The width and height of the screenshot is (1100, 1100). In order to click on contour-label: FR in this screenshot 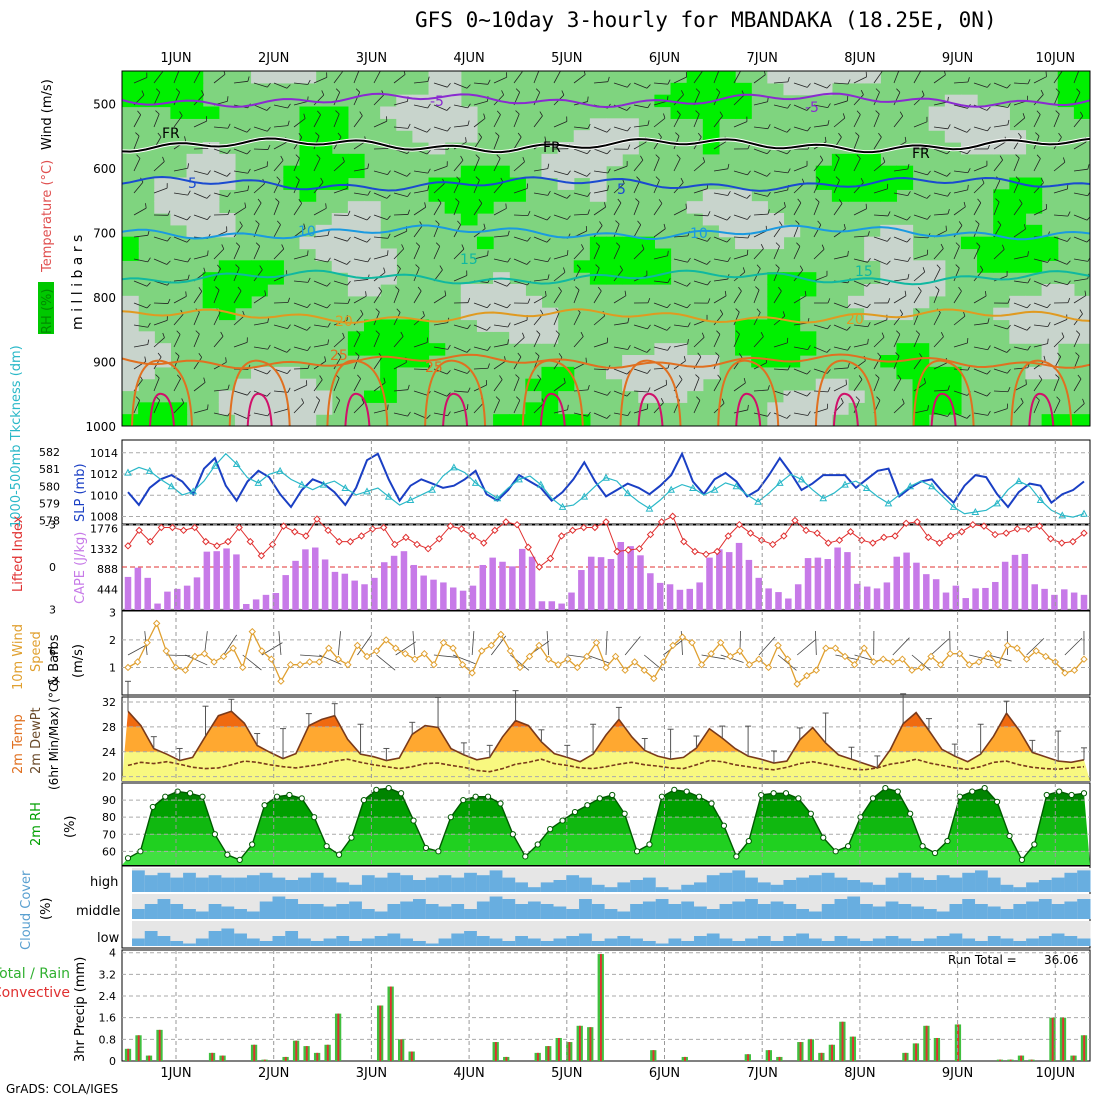, I will do `click(171, 134)`.